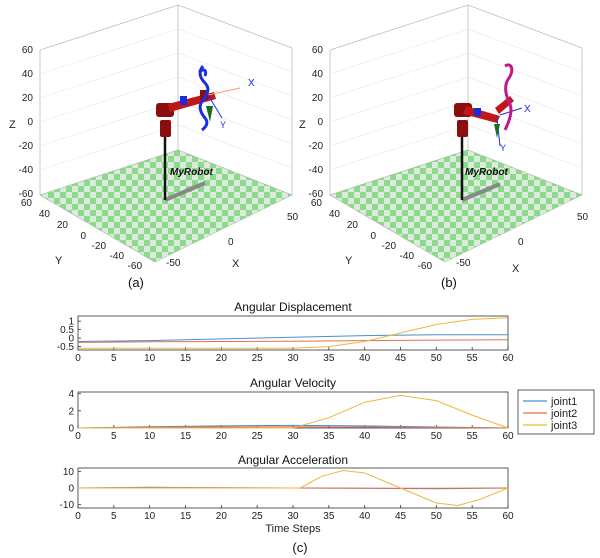  I want to click on x-tick: -50, so click(173, 263).